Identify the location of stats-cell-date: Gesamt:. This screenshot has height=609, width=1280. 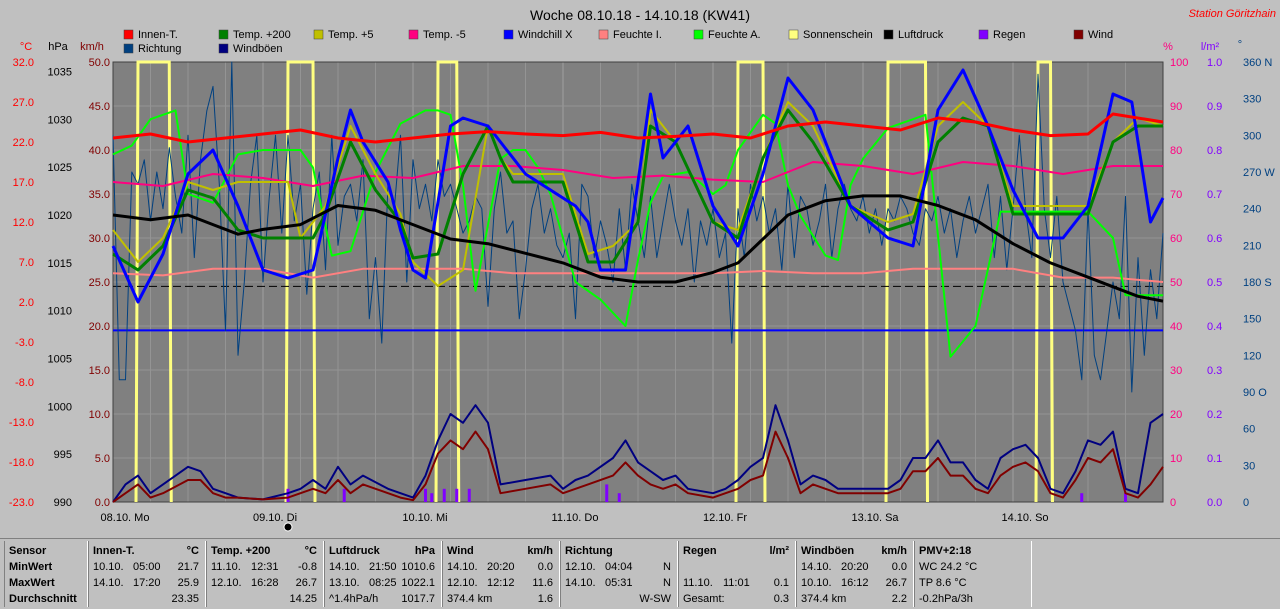
(704, 599).